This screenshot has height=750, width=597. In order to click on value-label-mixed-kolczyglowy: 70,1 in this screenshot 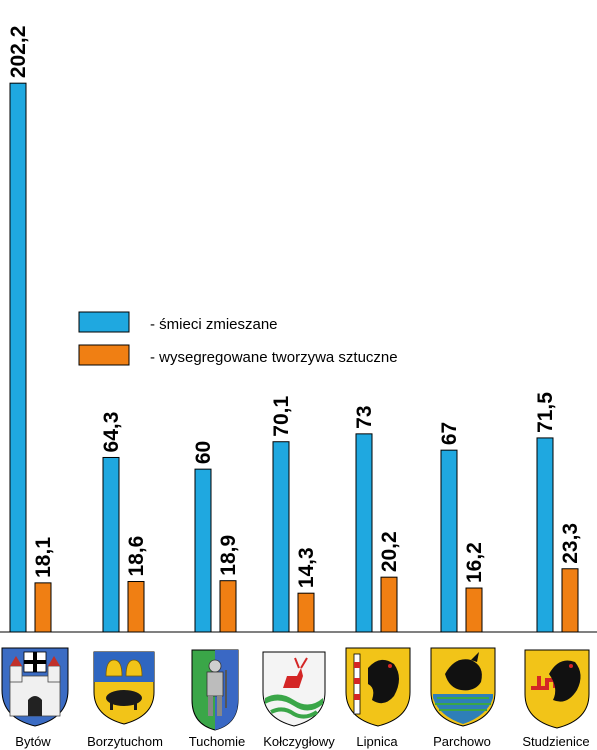, I will do `click(281, 416)`.